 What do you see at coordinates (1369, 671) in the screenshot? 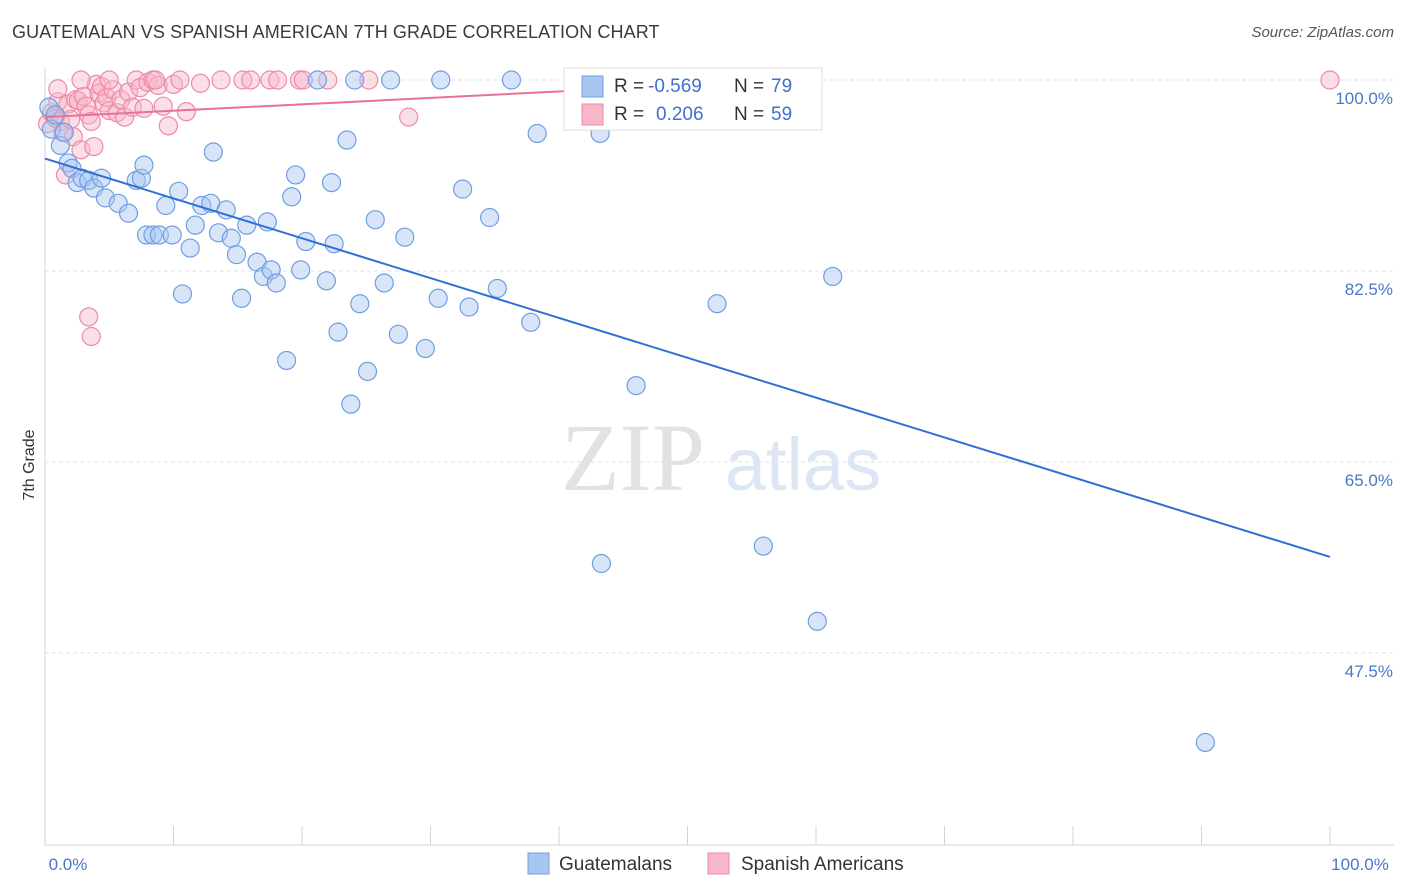
I see `y-tick-label: 47.5%` at bounding box center [1369, 671].